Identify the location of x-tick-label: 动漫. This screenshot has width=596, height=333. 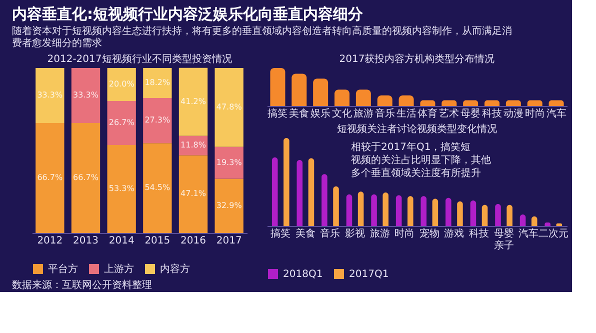
(513, 114).